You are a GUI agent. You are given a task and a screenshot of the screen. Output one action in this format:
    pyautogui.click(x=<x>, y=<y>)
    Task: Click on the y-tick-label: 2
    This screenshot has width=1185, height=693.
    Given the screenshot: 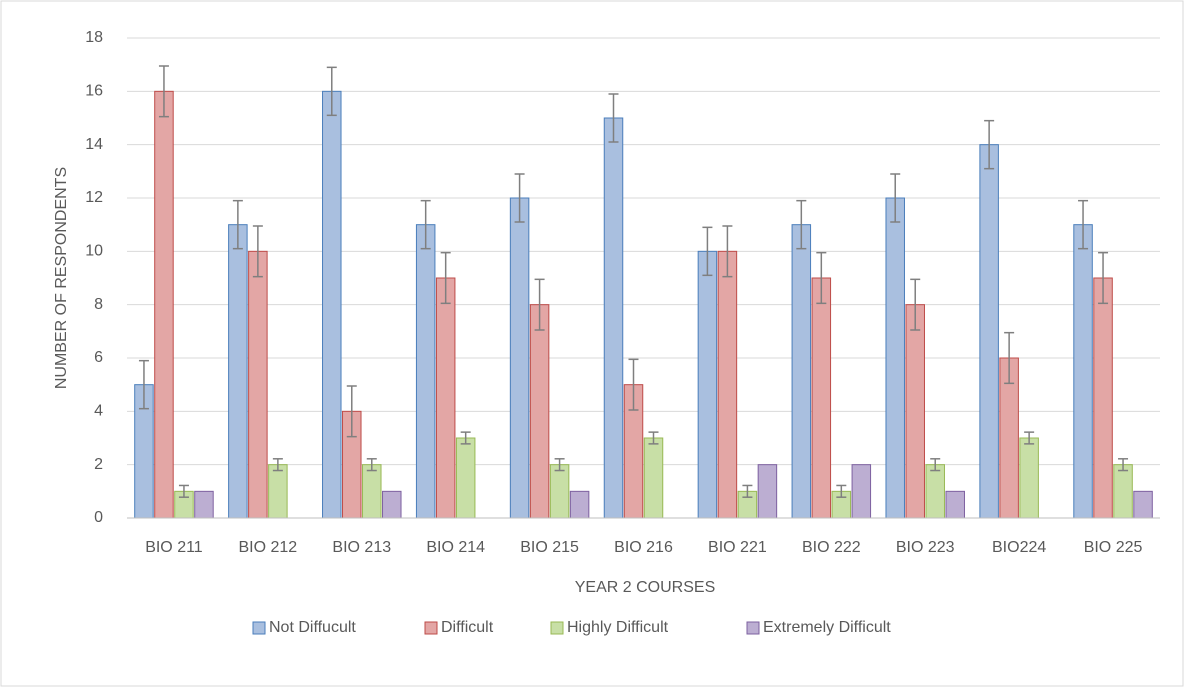 What is the action you would take?
    pyautogui.click(x=98, y=464)
    